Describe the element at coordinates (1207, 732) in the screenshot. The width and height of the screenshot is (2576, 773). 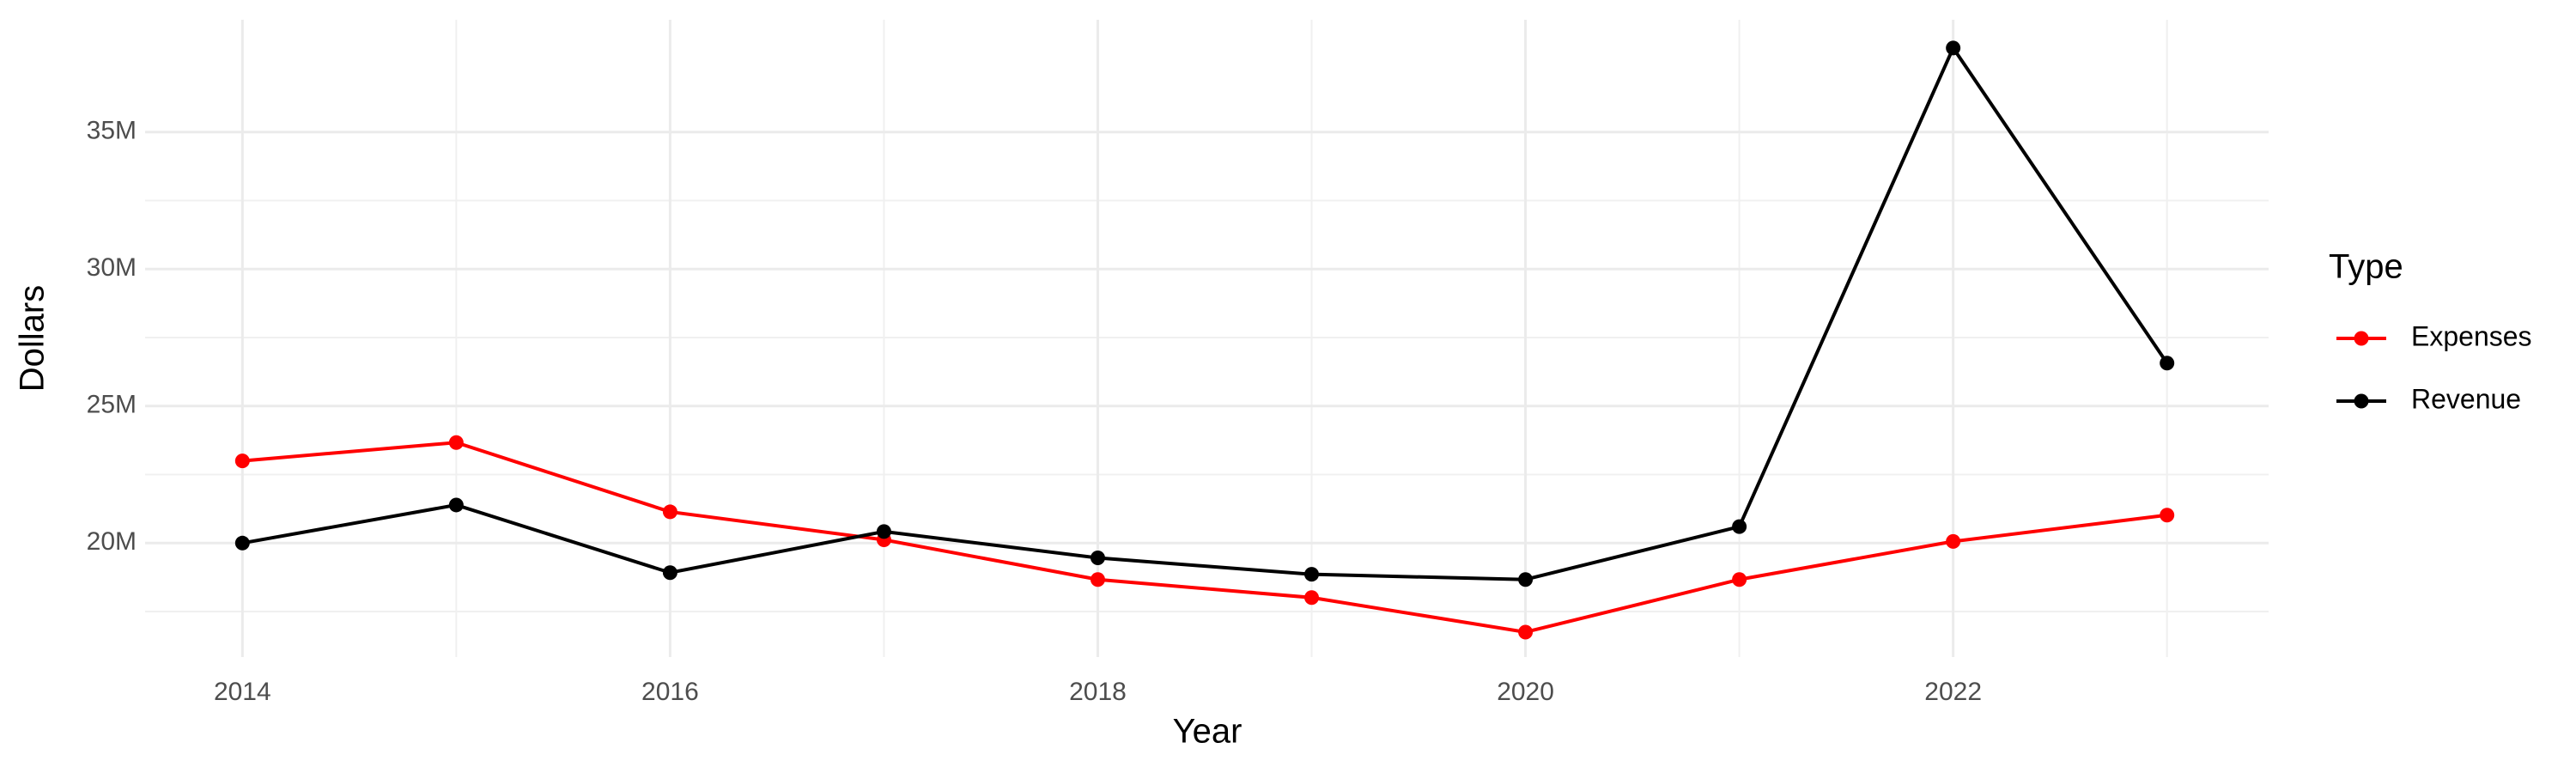
I see `x-axis-title: Year` at that location.